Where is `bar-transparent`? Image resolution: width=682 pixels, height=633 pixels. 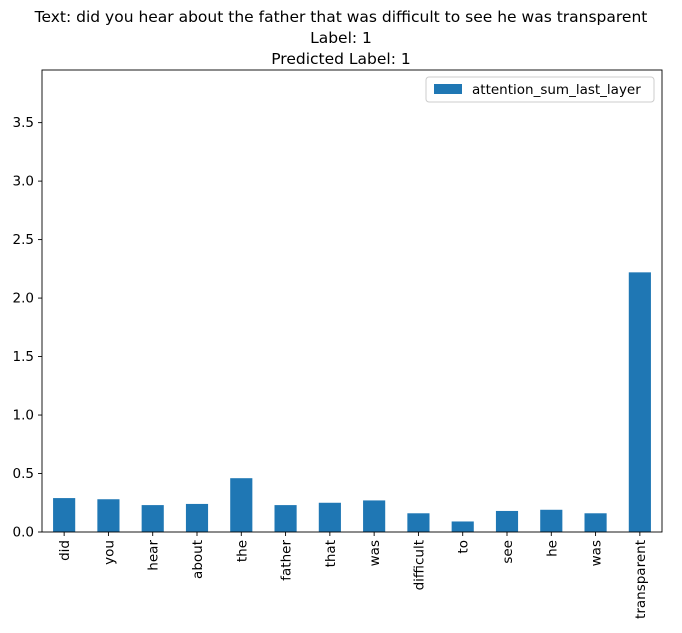 bar-transparent is located at coordinates (639, 402).